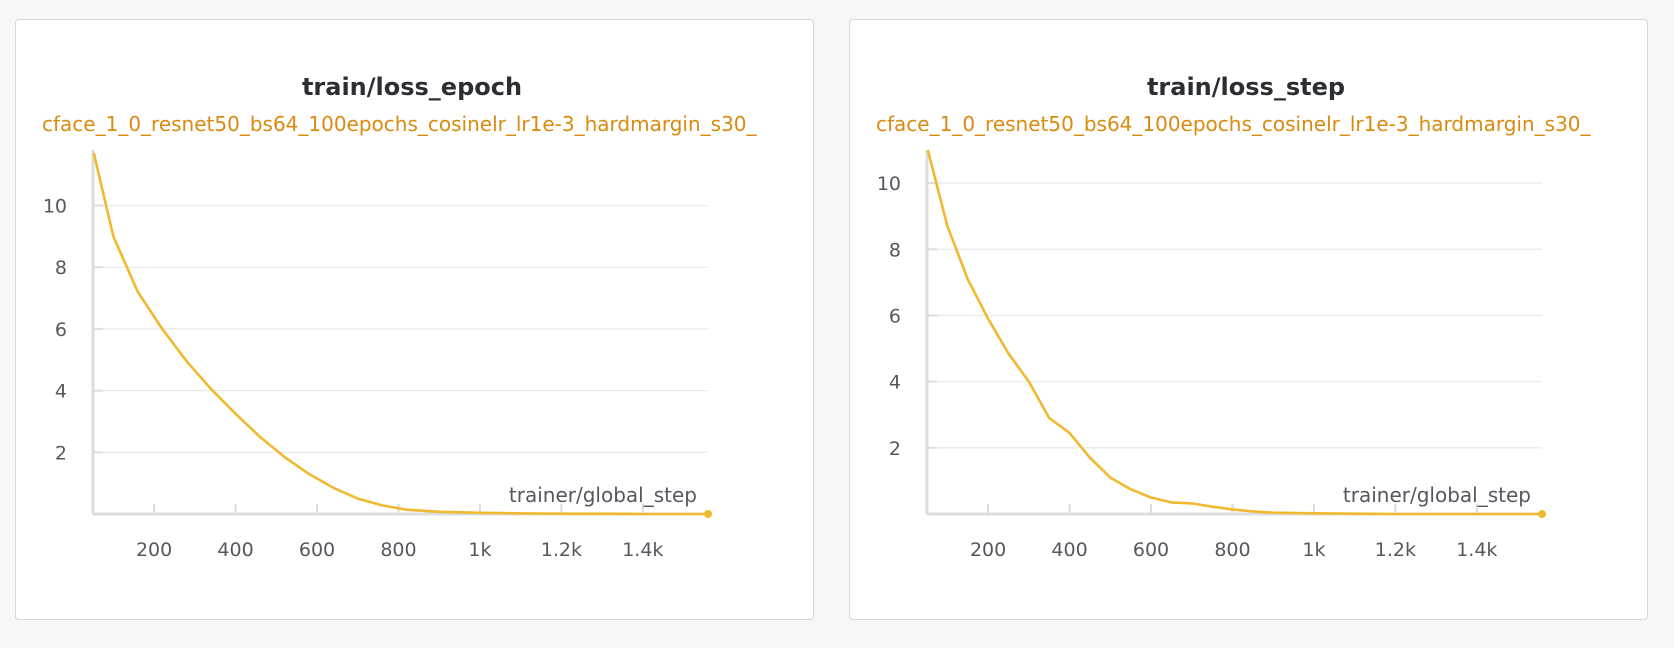 The height and width of the screenshot is (648, 1674). Describe the element at coordinates (1246, 87) in the screenshot. I see `chart-title: train/loss_step` at that location.